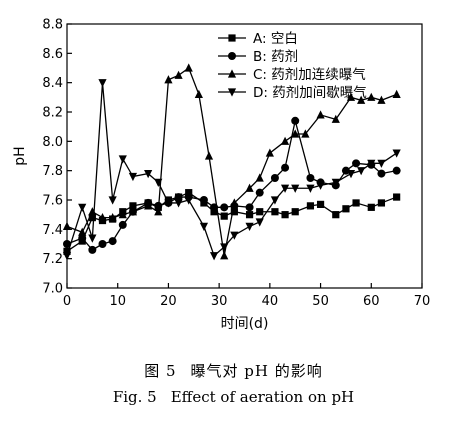  I want to click on y-tick-label: 8.0, so click(52, 142).